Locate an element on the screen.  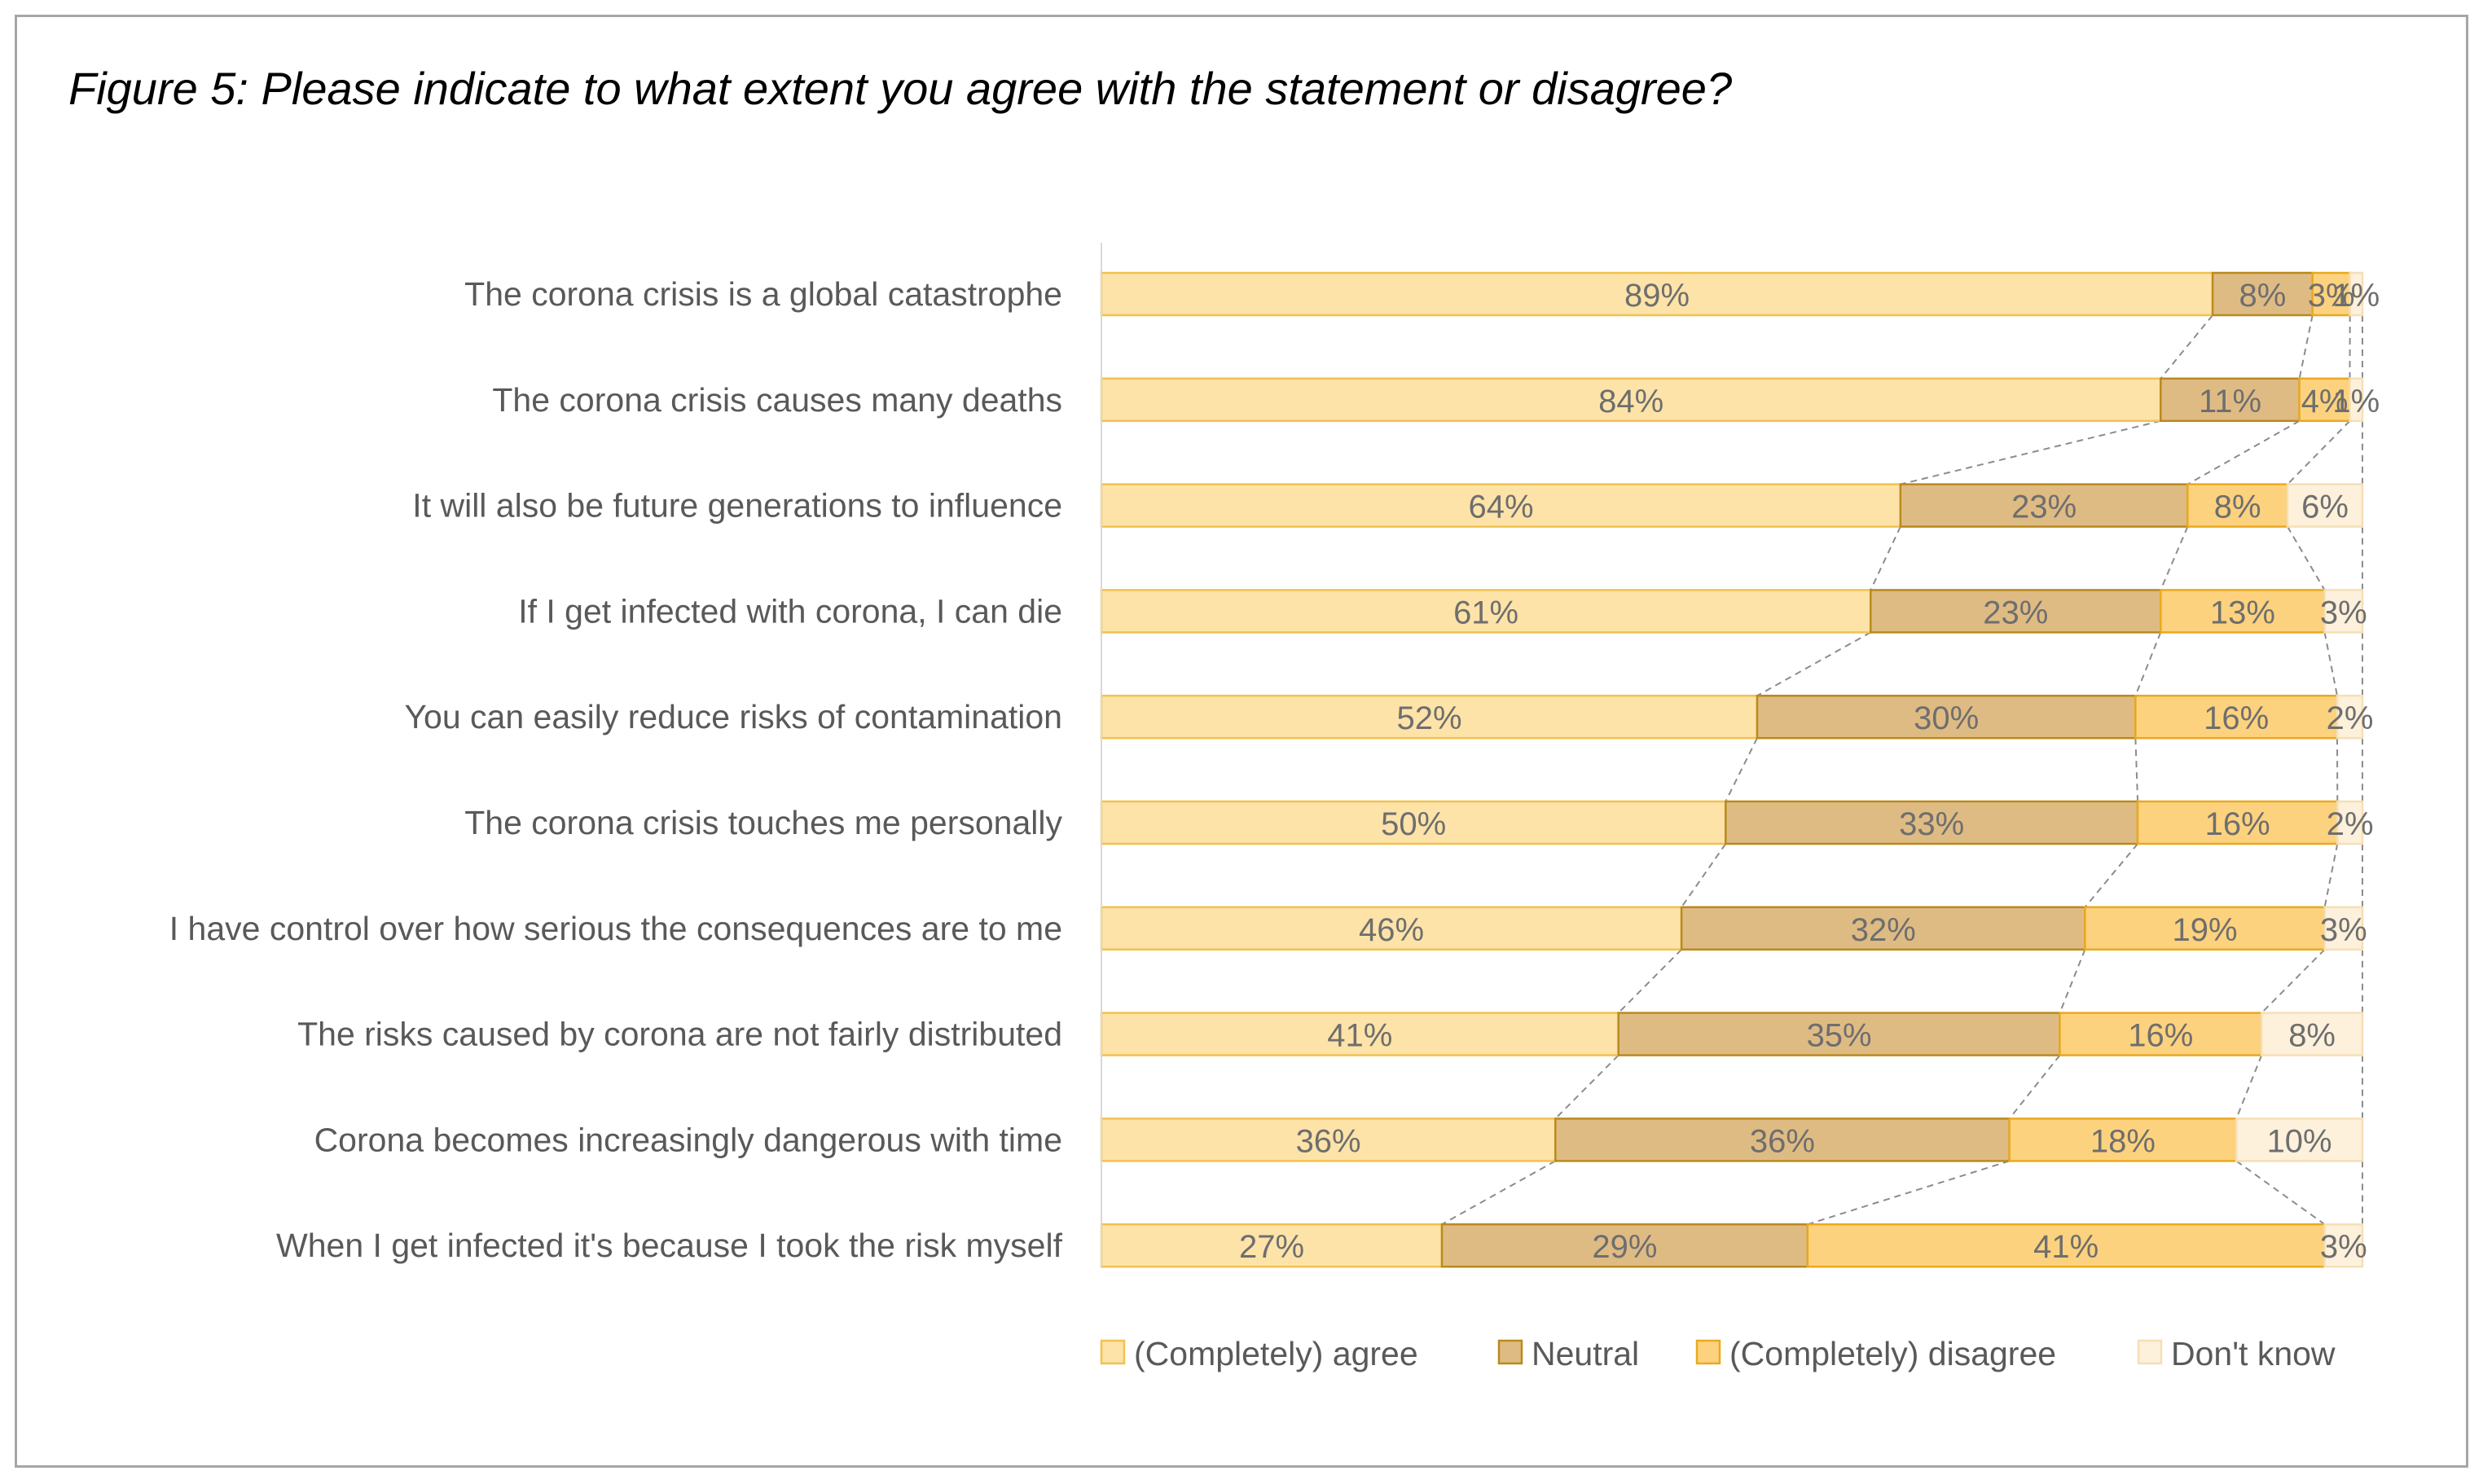
value-label-agree: 36% is located at coordinates (1328, 1141).